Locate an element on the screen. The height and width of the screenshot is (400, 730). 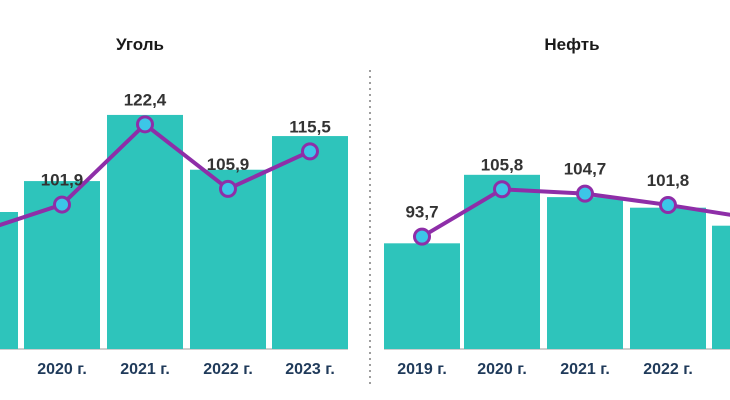
coal-data-label-3: 122,4 is located at coordinates (145, 99).